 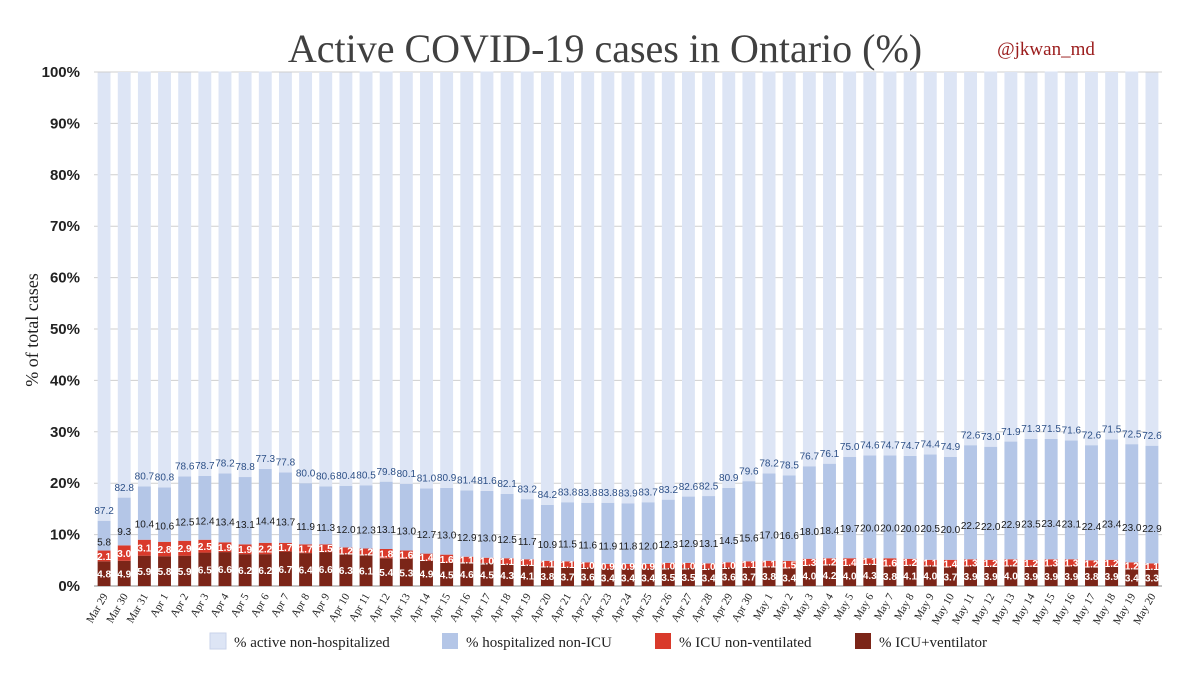 What do you see at coordinates (1092, 435) in the screenshot?
I see `data-label: 72.6` at bounding box center [1092, 435].